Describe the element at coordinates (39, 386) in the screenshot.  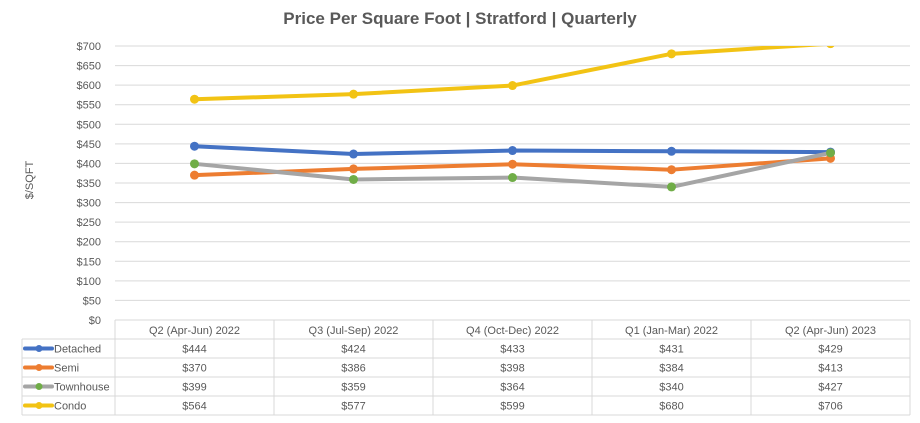
I see `legend-marker-townhouse` at that location.